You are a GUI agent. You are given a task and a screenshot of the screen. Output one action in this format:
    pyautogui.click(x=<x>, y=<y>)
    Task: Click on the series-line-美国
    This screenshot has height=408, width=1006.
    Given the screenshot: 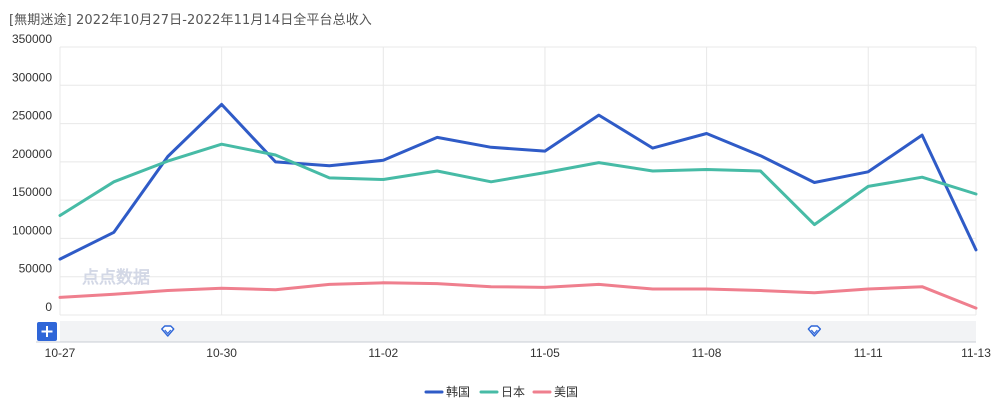 What is the action you would take?
    pyautogui.click(x=518, y=295)
    